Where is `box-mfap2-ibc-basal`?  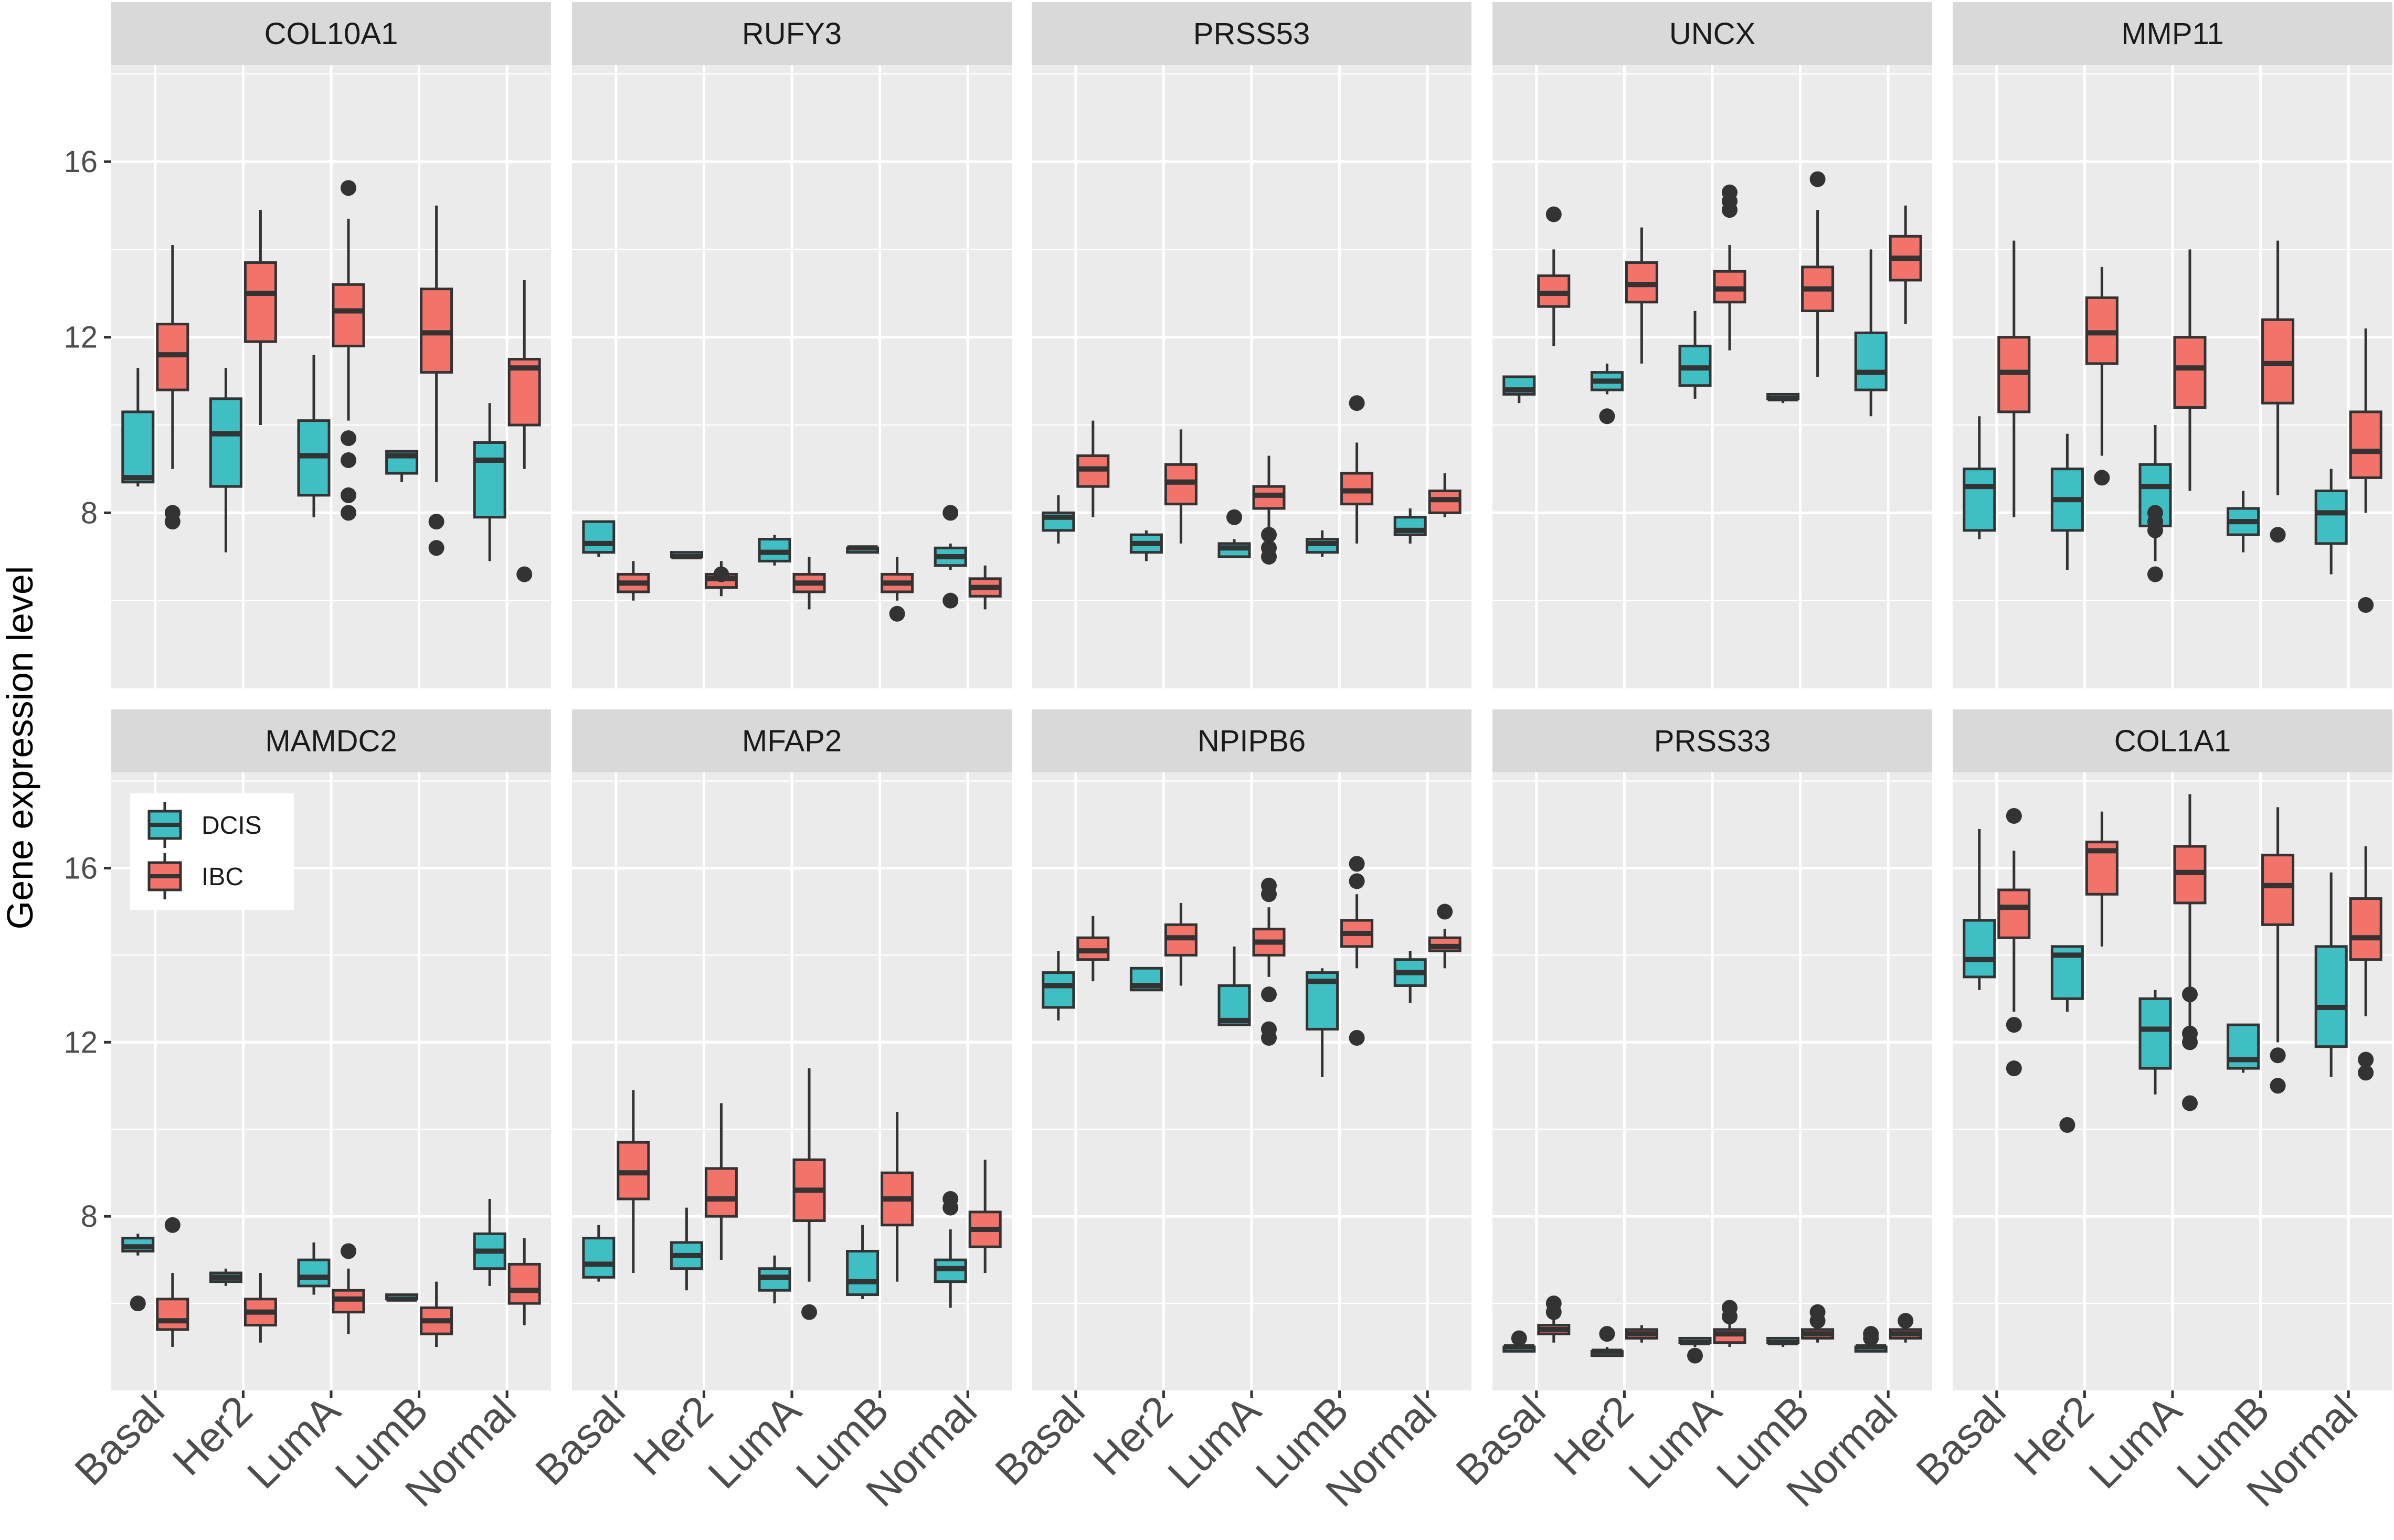 box-mfap2-ibc-basal is located at coordinates (633, 1181).